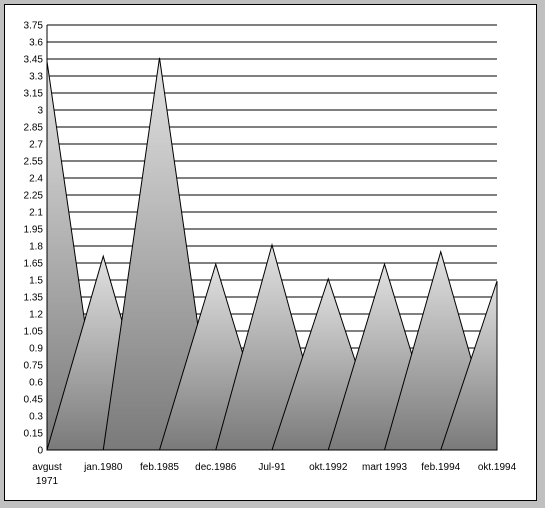  What do you see at coordinates (36, 281) in the screenshot?
I see `y-tick-label: 1.5` at bounding box center [36, 281].